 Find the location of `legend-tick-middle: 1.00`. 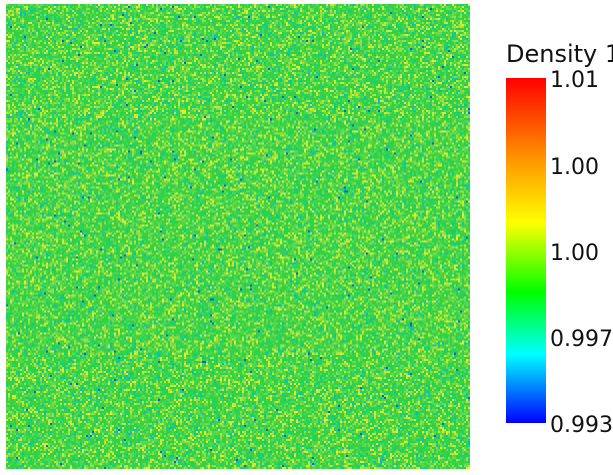

legend-tick-middle: 1.00 is located at coordinates (574, 253).